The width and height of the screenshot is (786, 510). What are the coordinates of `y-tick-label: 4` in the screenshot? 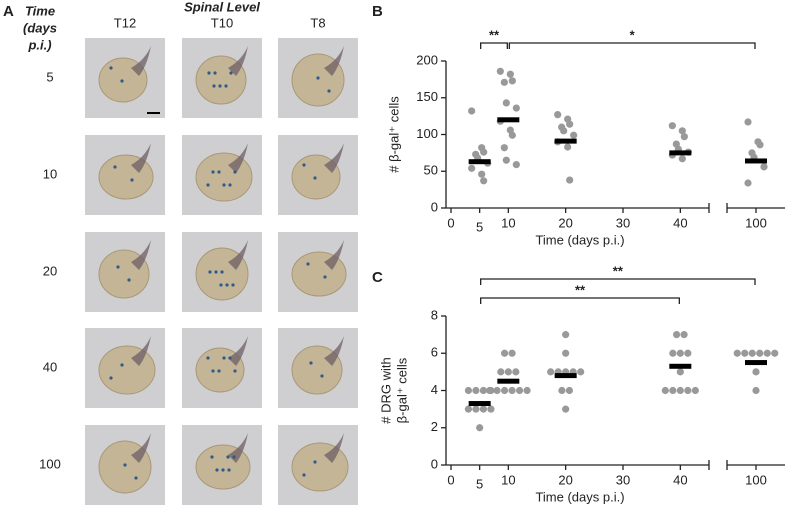 It's located at (434, 389).